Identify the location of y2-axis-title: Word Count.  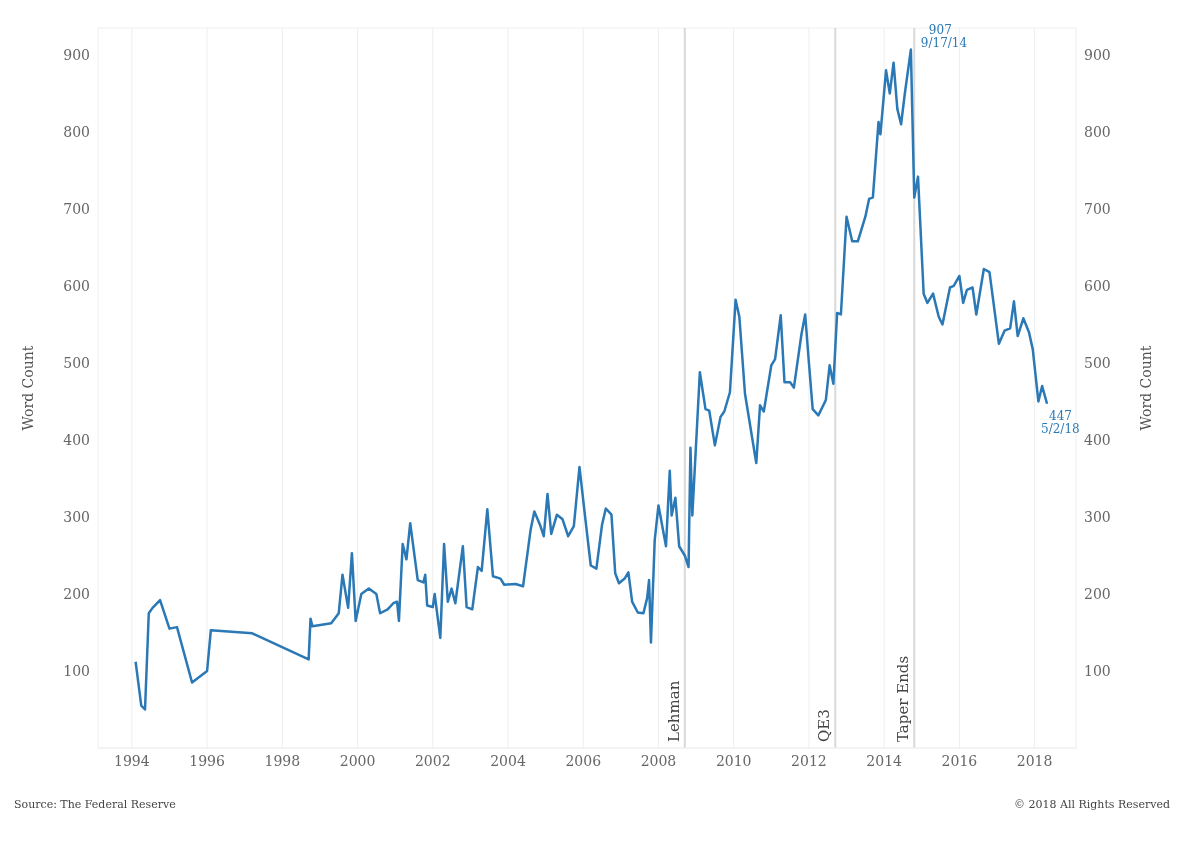
(1145, 388).